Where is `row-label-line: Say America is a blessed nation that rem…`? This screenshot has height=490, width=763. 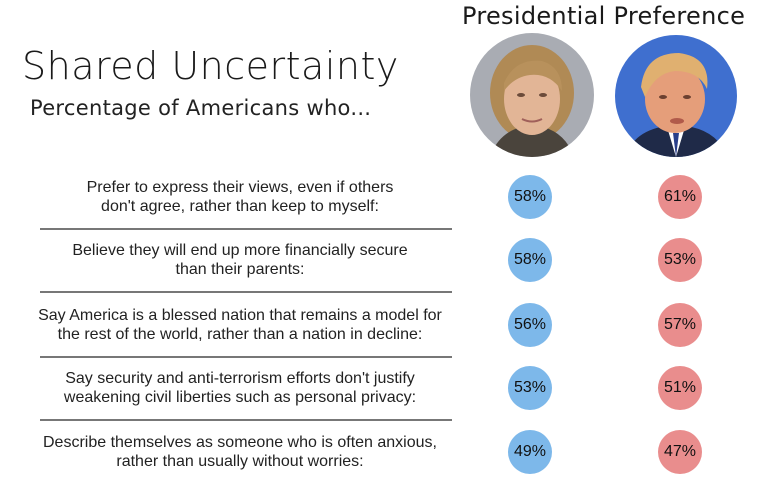
row-label-line: Say America is a blessed nation that rem… is located at coordinates (240, 315).